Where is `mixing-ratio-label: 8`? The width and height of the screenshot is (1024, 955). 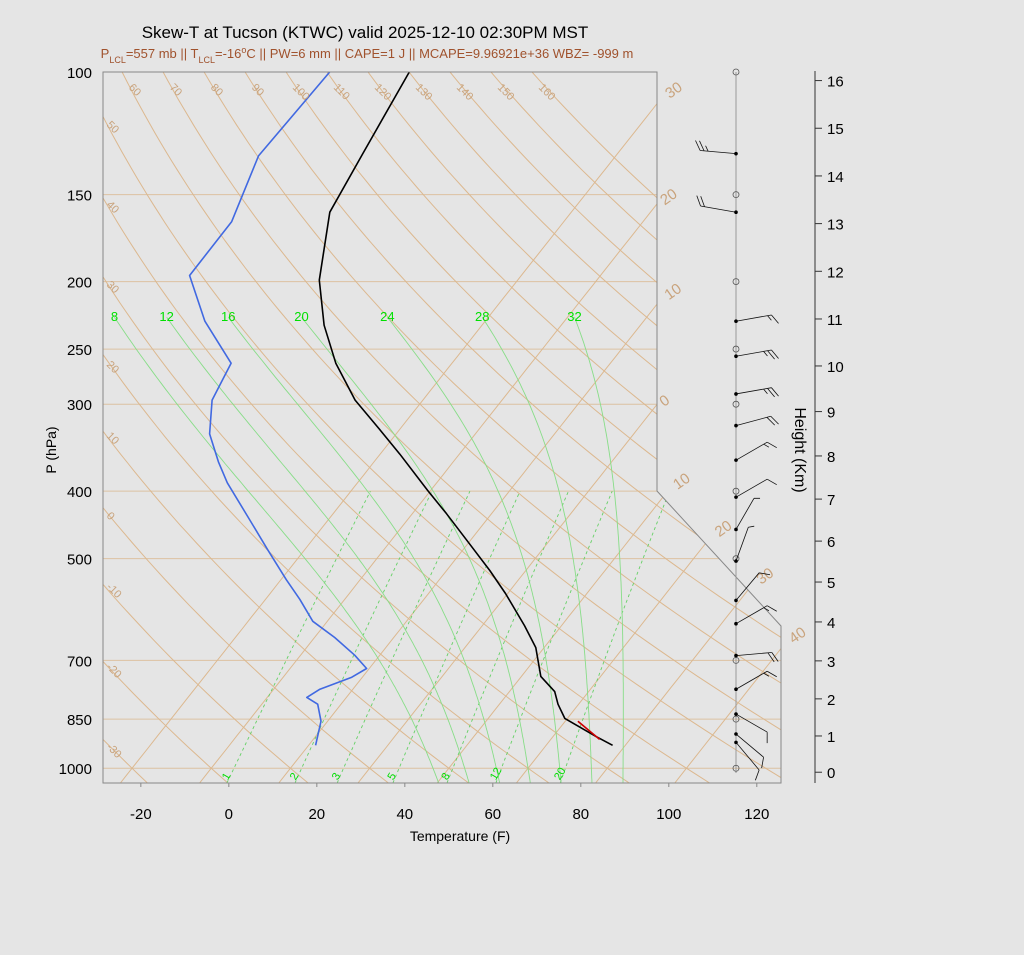 mixing-ratio-label: 8 is located at coordinates (445, 776).